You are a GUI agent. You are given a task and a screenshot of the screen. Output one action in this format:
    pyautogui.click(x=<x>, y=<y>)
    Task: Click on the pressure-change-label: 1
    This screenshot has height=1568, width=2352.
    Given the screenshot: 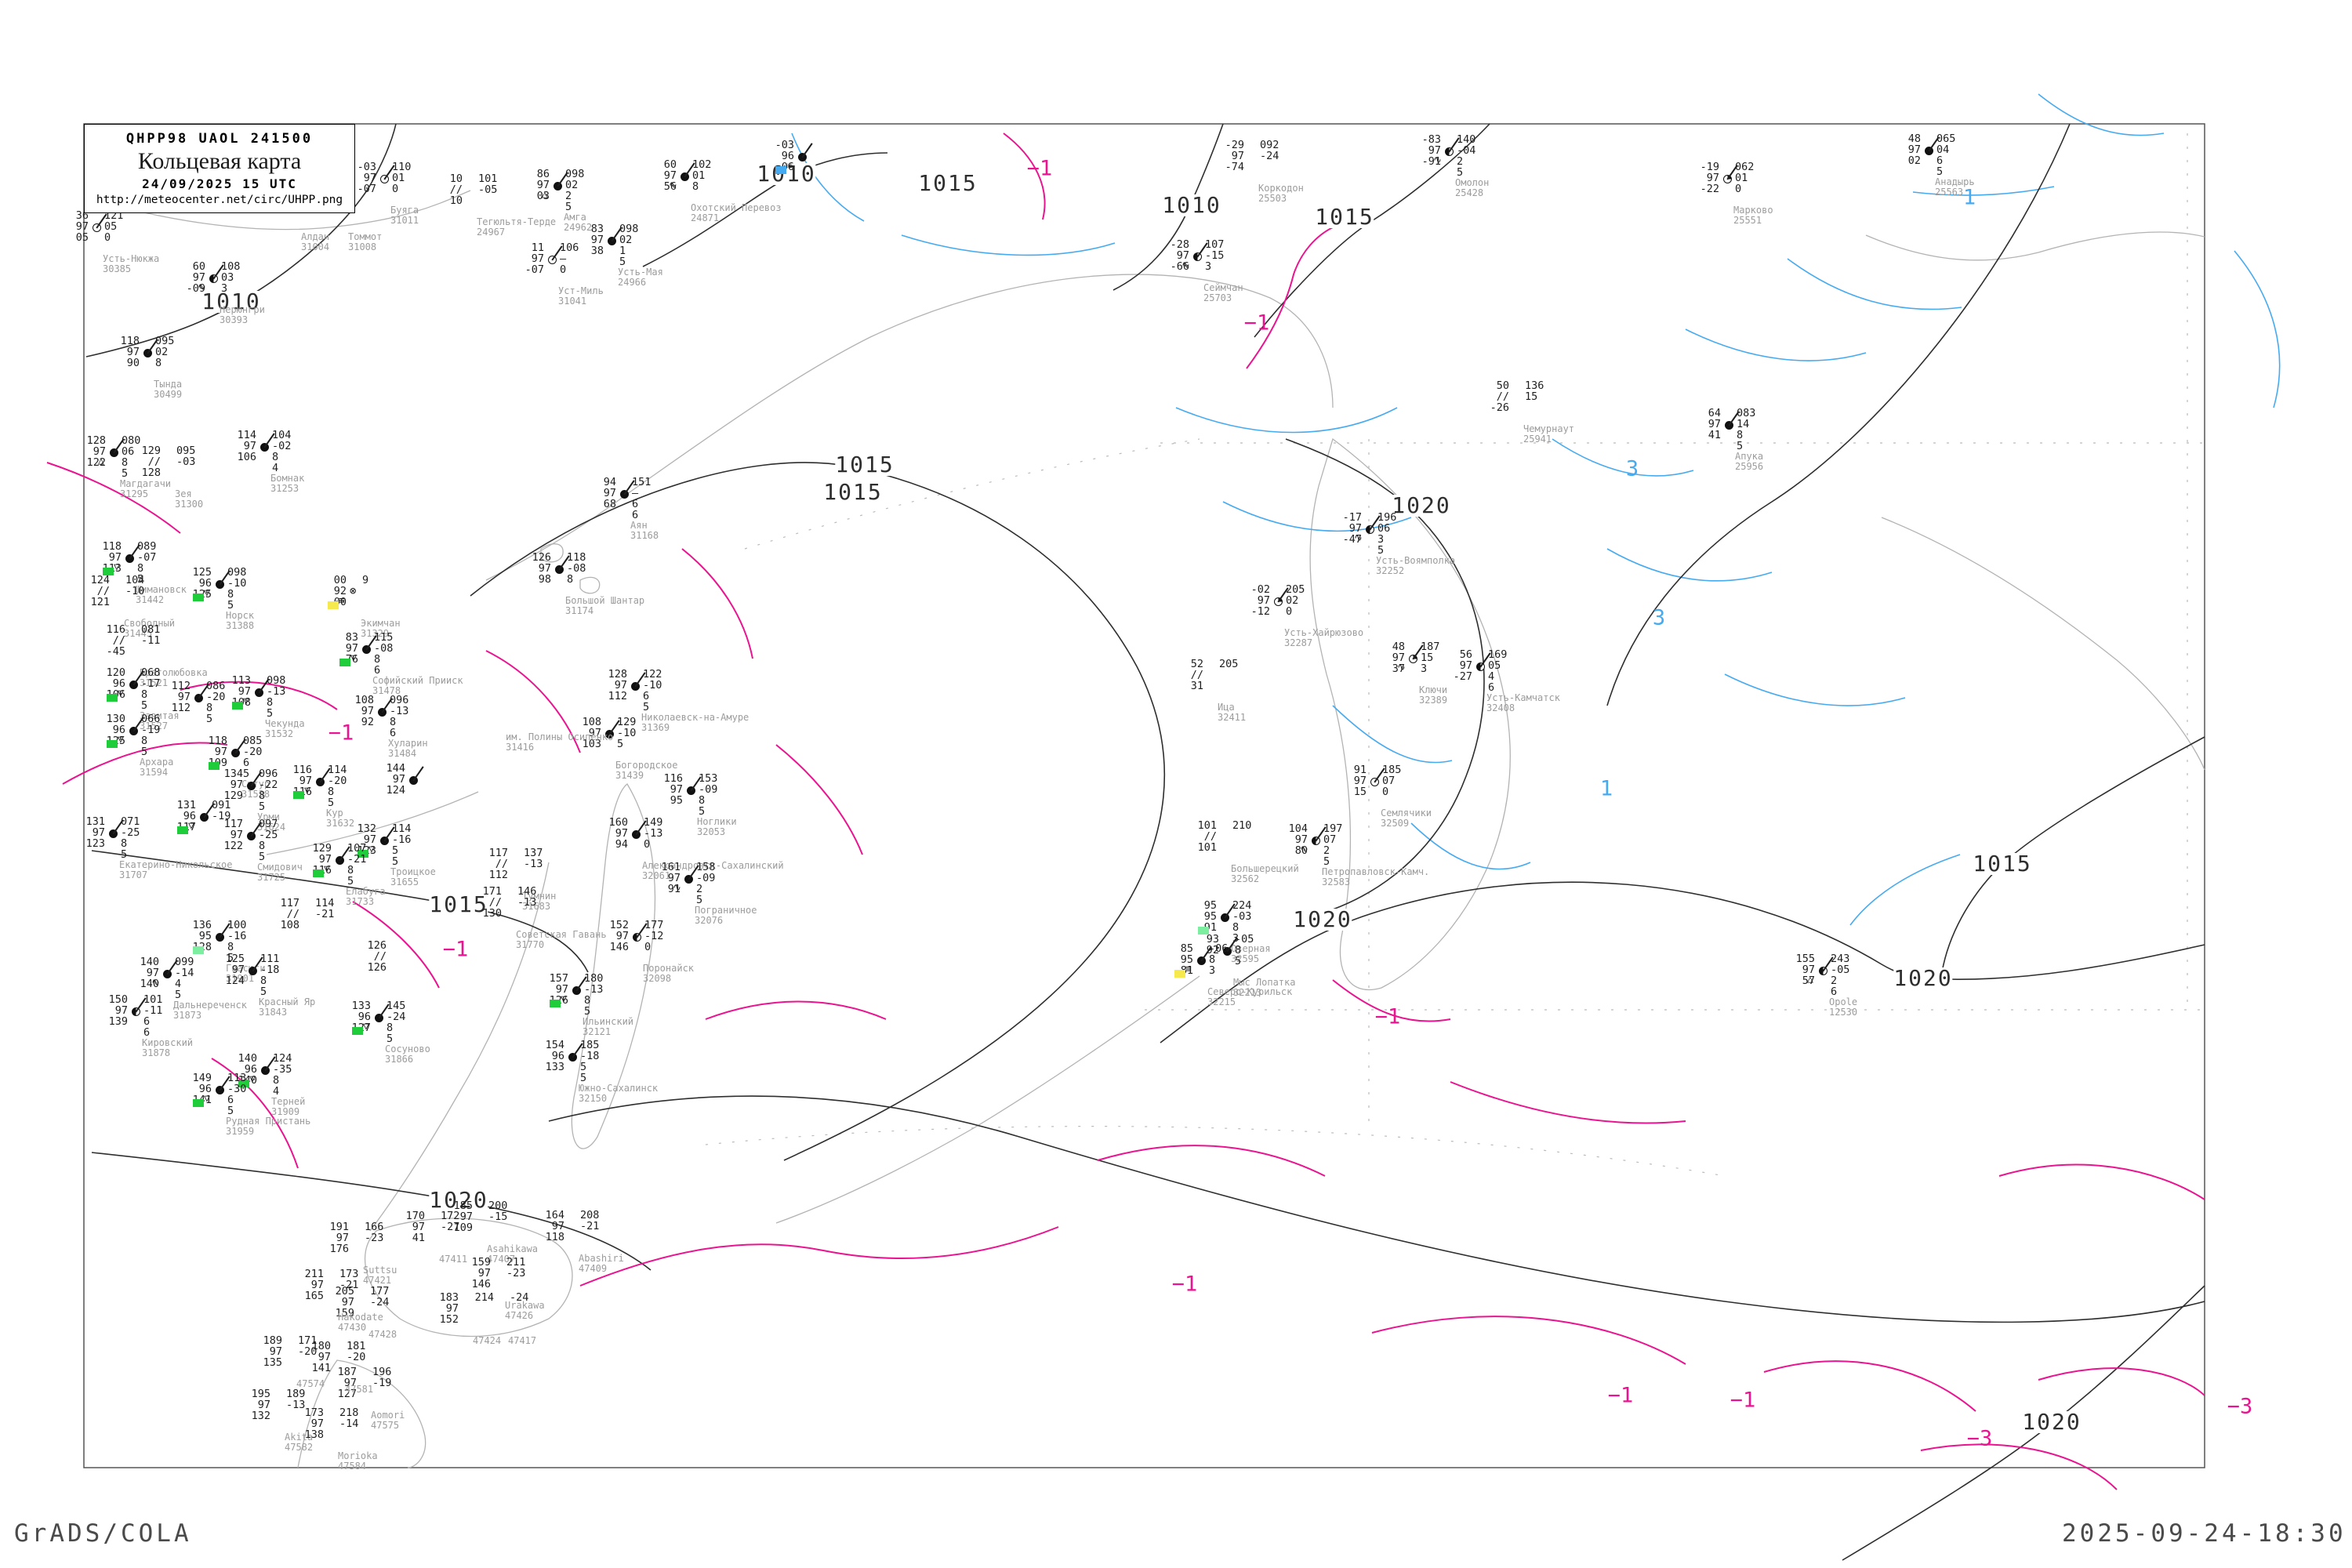 What is the action you would take?
    pyautogui.click(x=1969, y=197)
    